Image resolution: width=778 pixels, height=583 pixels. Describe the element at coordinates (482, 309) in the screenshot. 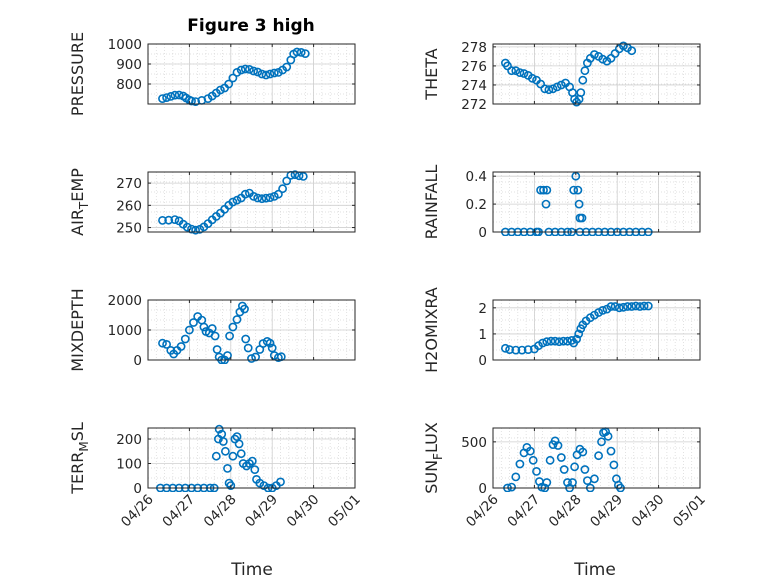

I see `y-tick-label: 2` at that location.